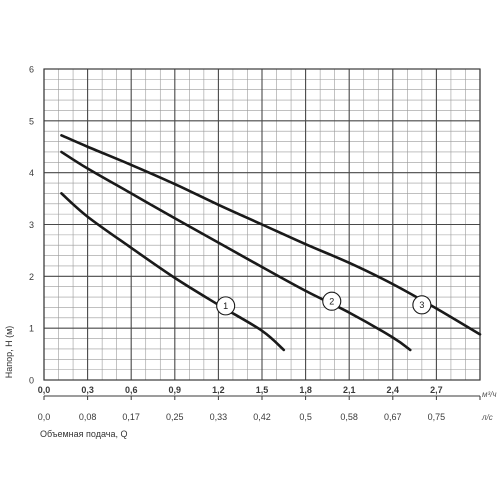 The width and height of the screenshot is (500, 500). What do you see at coordinates (131, 417) in the screenshot?
I see `x-tick-label-secondary: 0,17` at bounding box center [131, 417].